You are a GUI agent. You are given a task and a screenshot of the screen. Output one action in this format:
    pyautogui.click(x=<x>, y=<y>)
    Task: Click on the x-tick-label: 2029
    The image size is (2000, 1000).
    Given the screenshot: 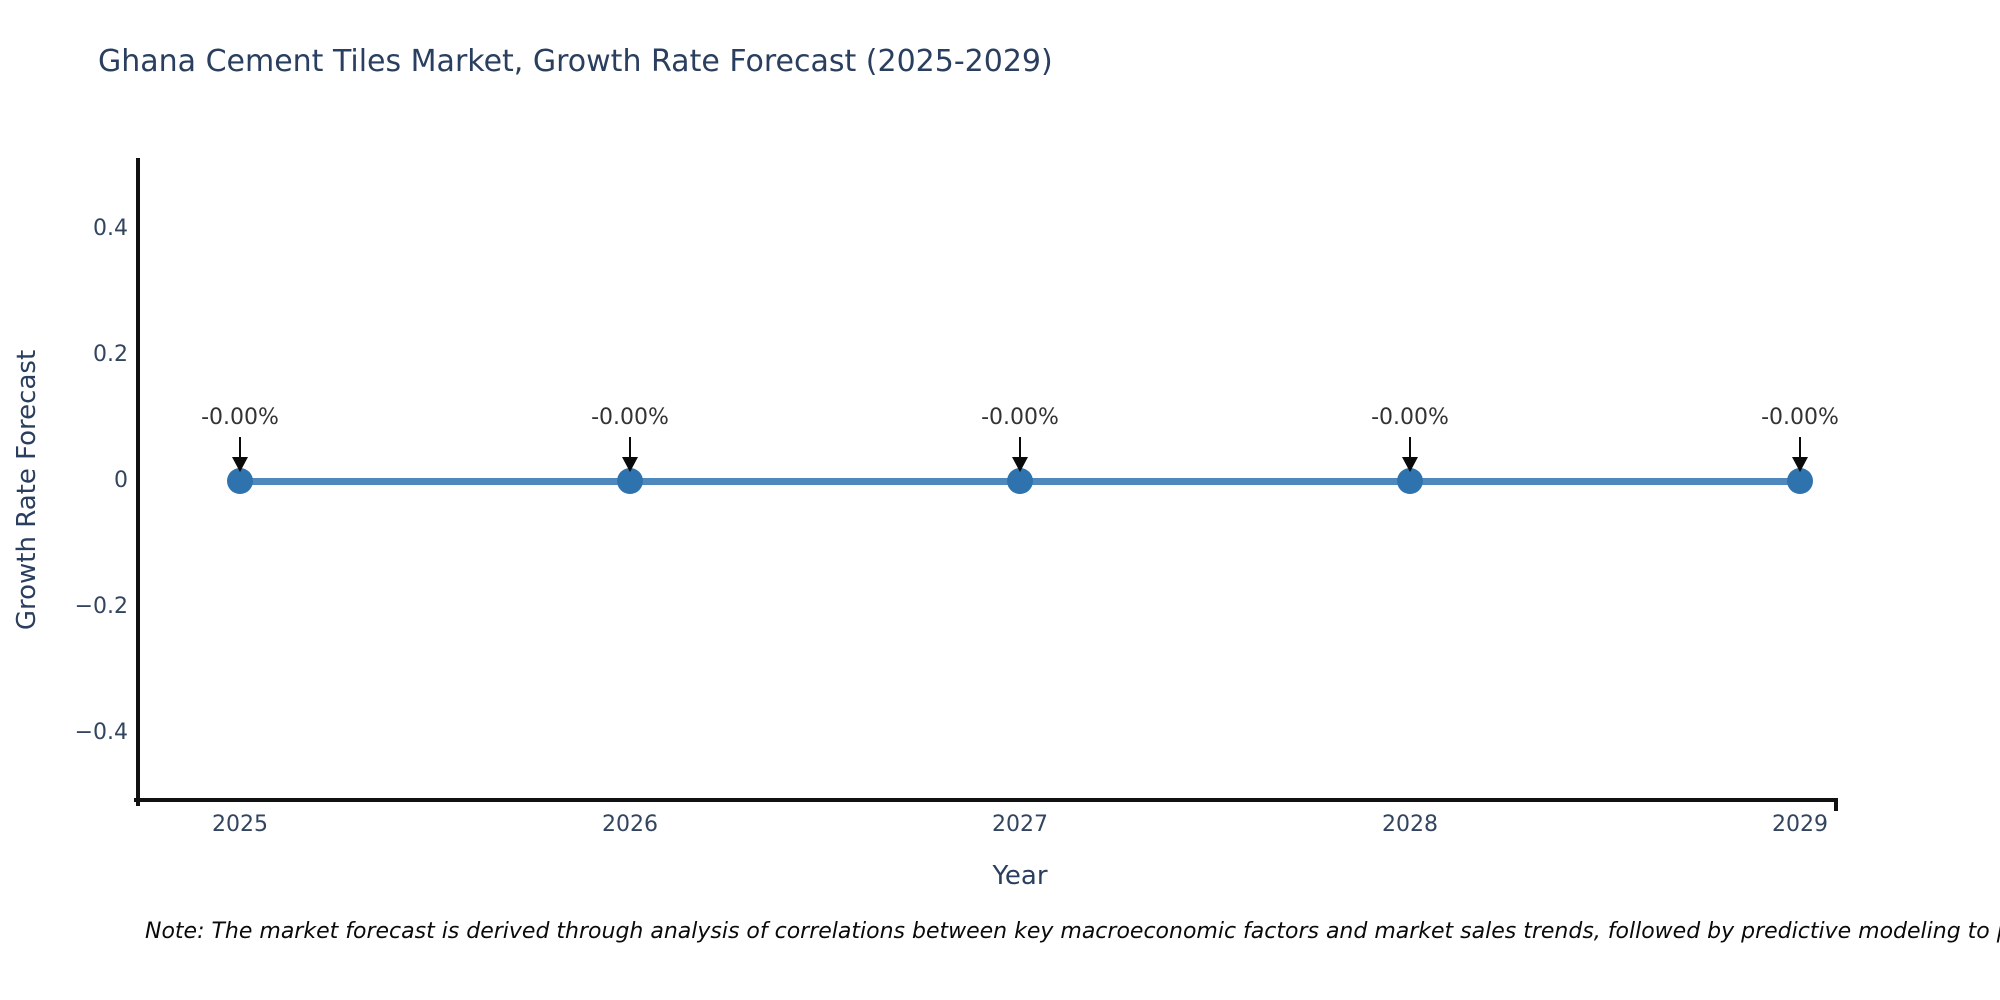 What is the action you would take?
    pyautogui.click(x=1800, y=824)
    